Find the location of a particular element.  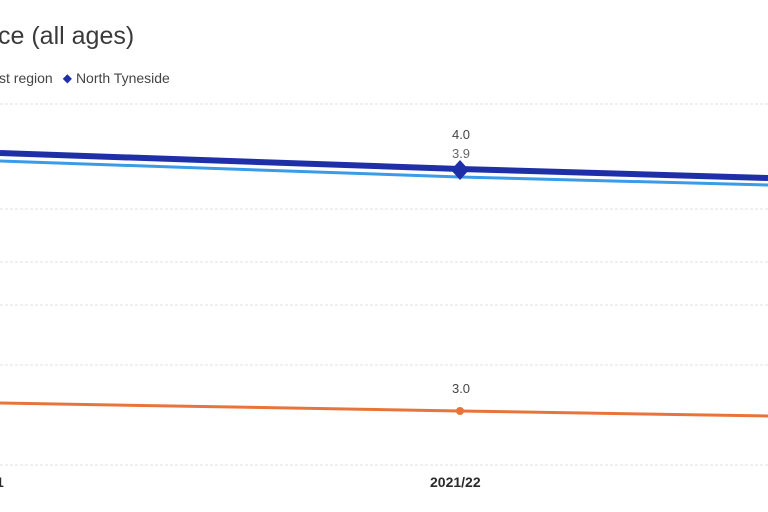

england-marker is located at coordinates (460, 411).